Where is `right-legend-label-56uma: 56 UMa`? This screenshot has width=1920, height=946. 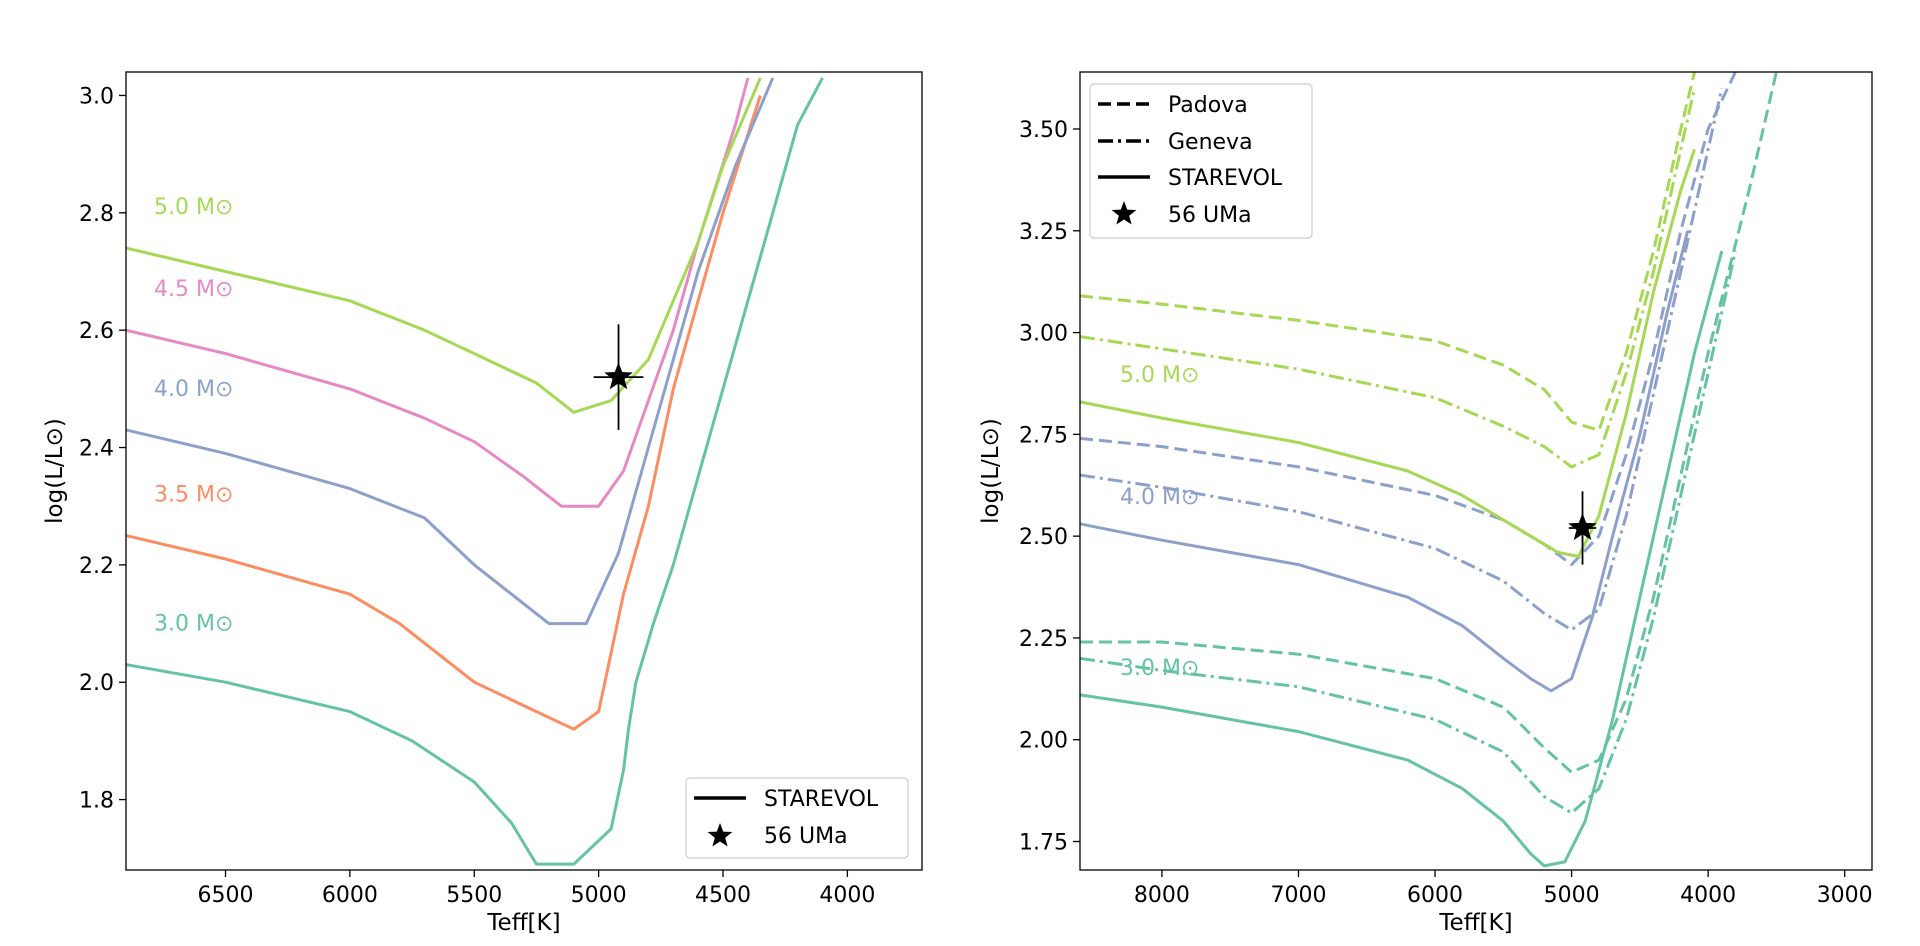
right-legend-label-56uma: 56 UMa is located at coordinates (1210, 215).